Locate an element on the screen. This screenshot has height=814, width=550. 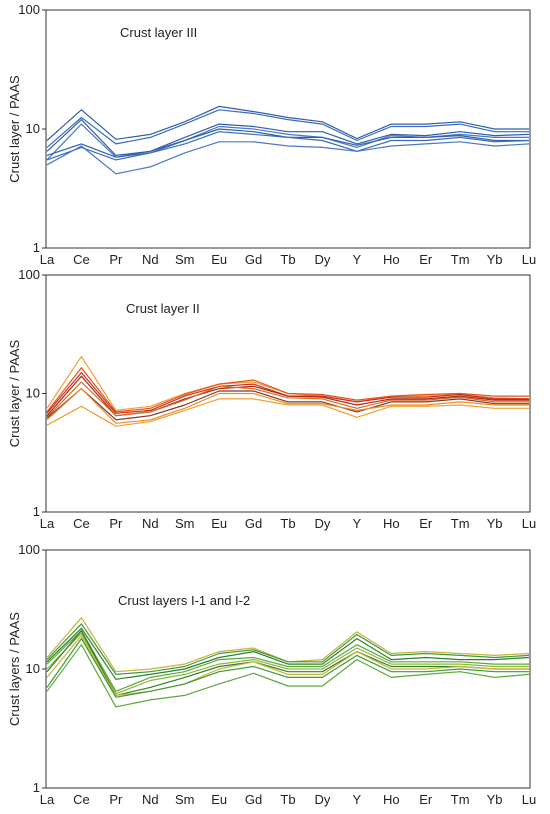
panel-title: Crust layer II is located at coordinates (163, 308).